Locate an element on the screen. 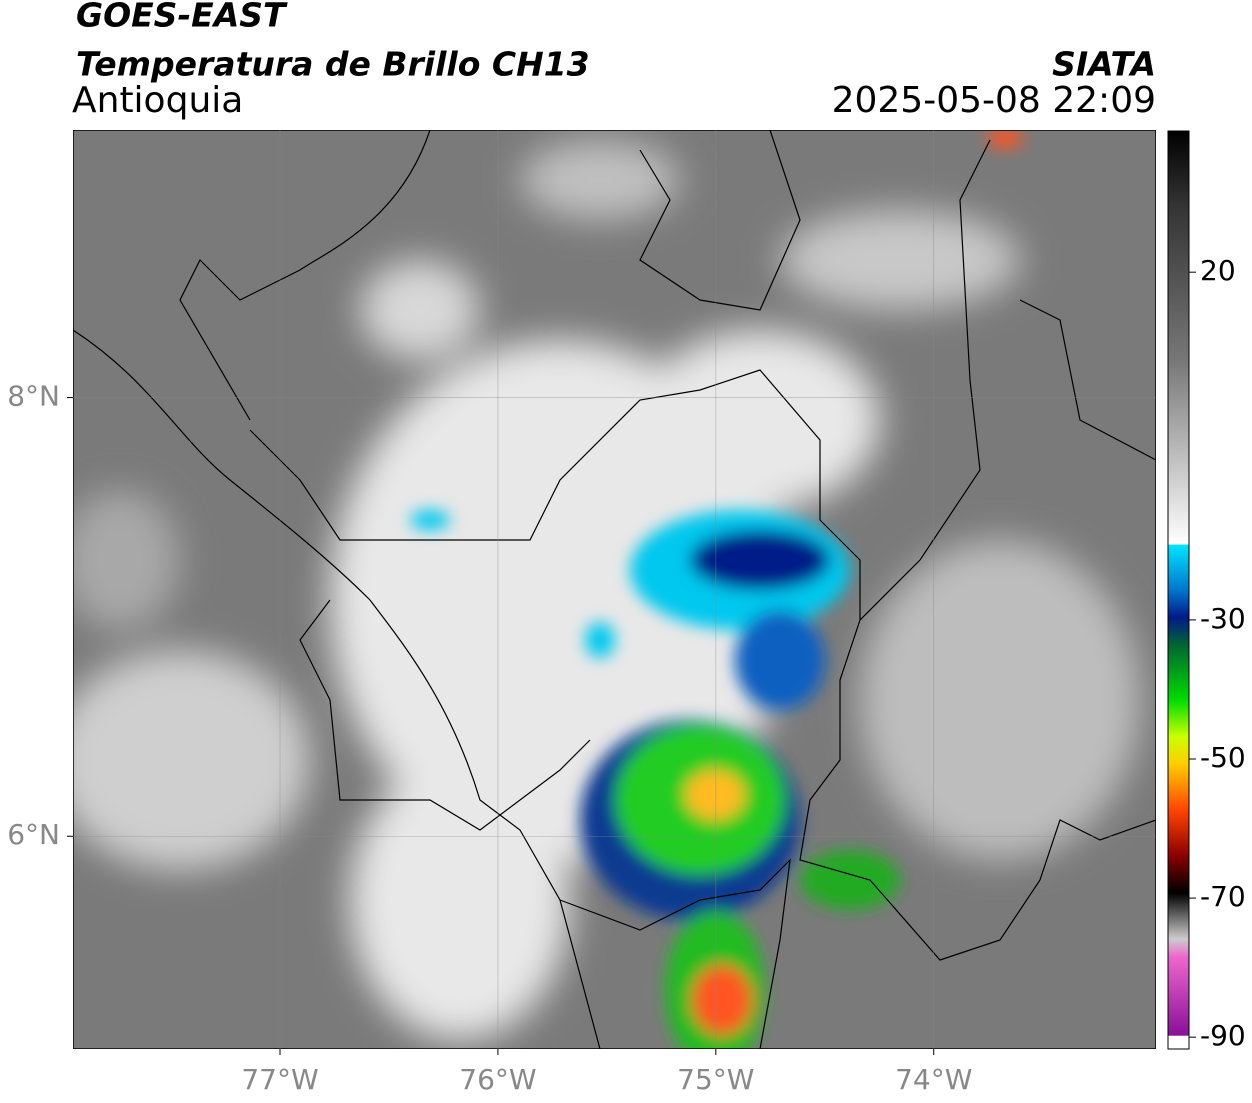 The image size is (1252, 1103). subtitle: Temperatura de Brillo CH13 is located at coordinates (333, 64).